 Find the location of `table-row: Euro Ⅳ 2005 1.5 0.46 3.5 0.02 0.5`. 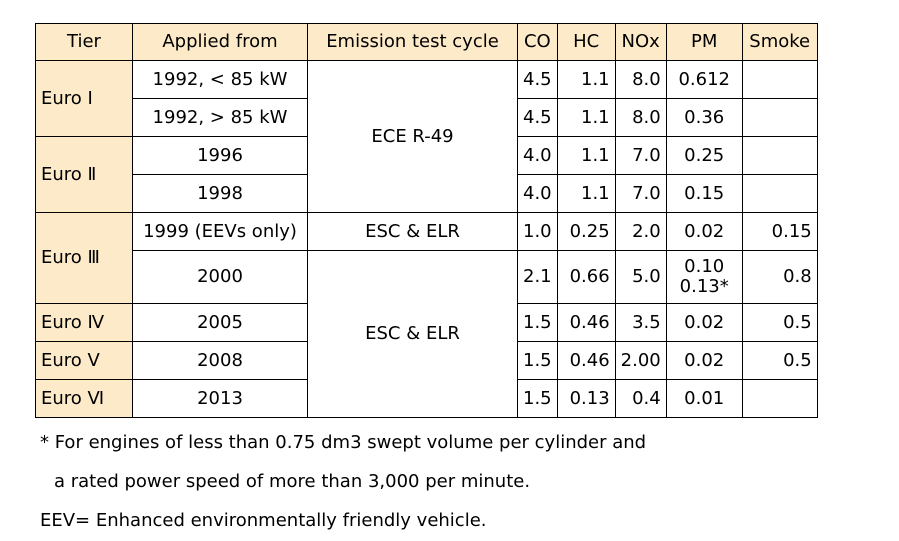

table-row: Euro Ⅳ 2005 1.5 0.46 3.5 0.02 0.5 is located at coordinates (426, 322).